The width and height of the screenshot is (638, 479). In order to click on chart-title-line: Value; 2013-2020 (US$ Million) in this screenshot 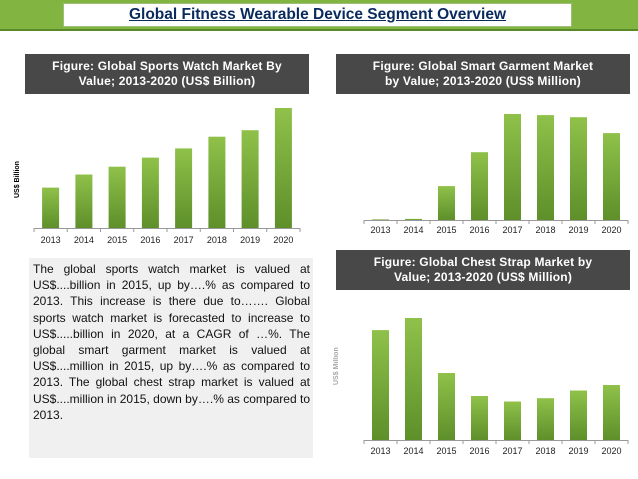, I will do `click(483, 277)`.